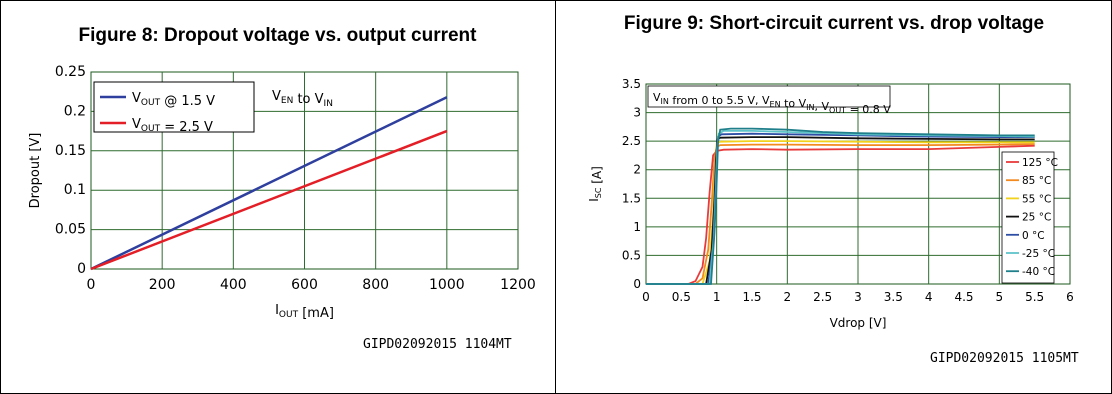 The image size is (1112, 394). I want to click on legend-label: VOUT = 2.5 V, so click(172, 126).